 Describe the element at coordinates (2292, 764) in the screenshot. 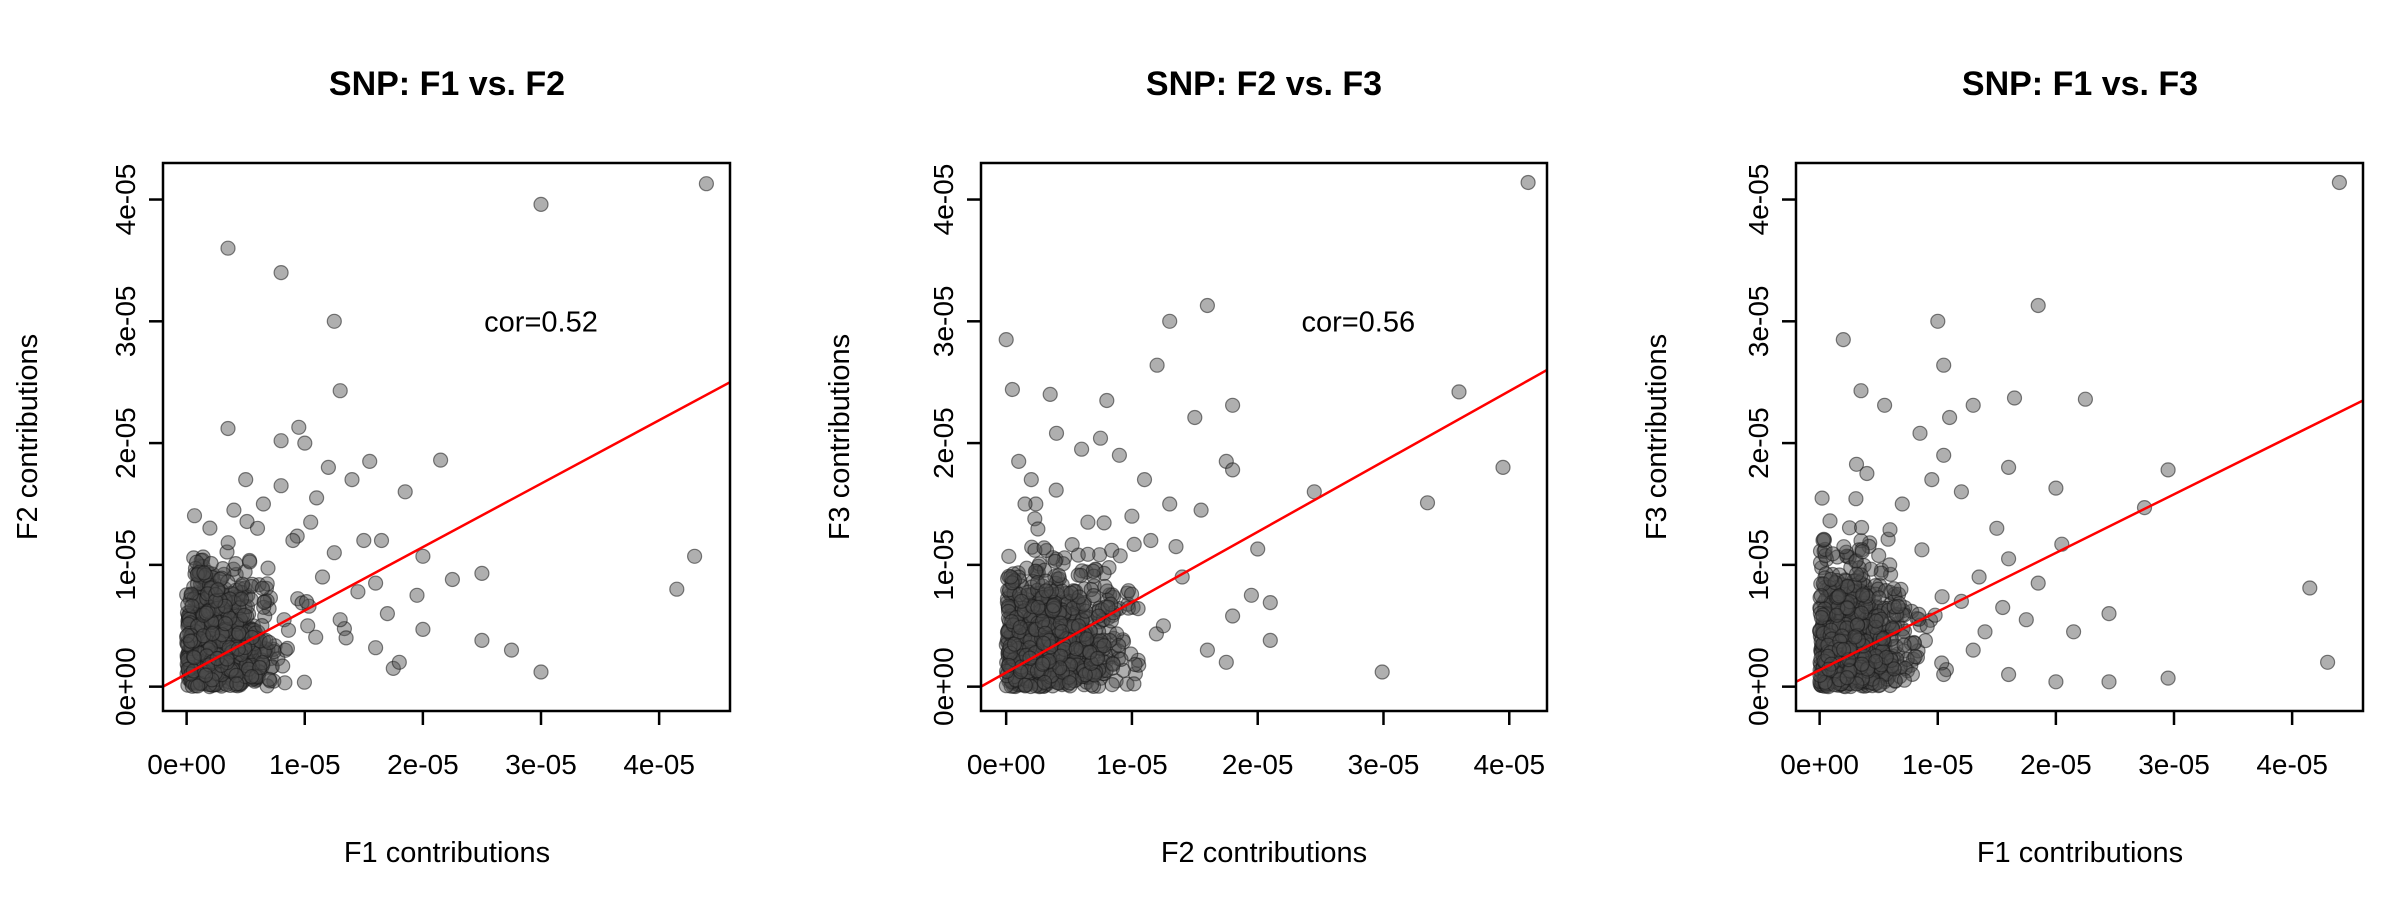

I see `x-tick-label: 4e-05` at that location.